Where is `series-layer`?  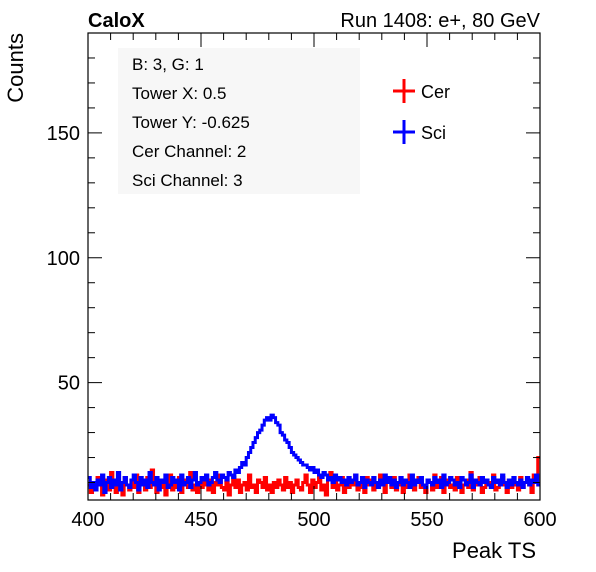 series-layer is located at coordinates (314, 455).